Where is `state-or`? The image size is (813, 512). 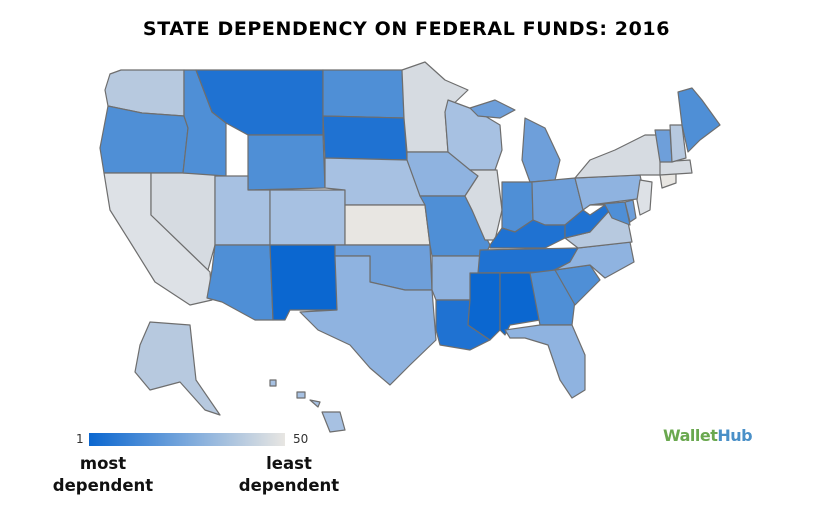 state-or is located at coordinates (144, 139).